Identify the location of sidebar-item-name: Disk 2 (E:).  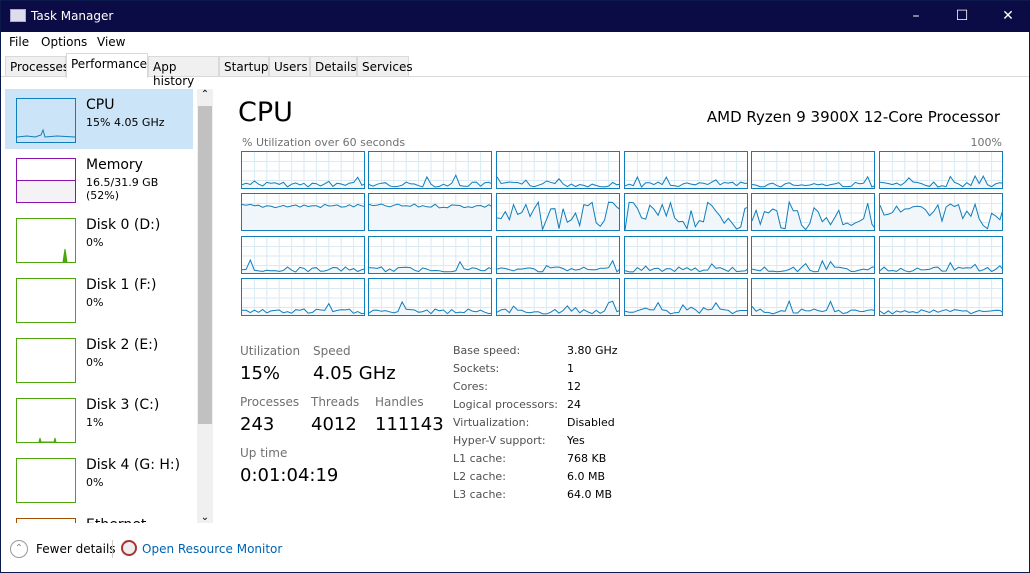
(122, 345).